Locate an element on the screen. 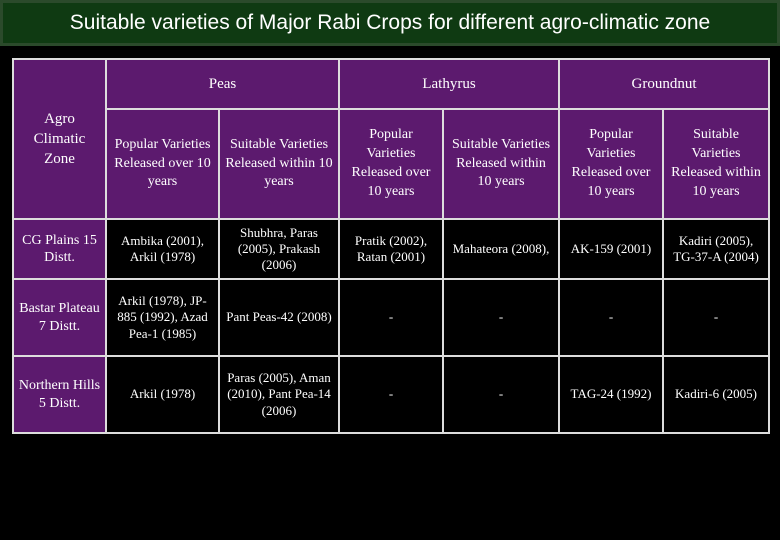 This screenshot has width=780, height=540. zone-cell: Bastar Plateau 7 Distt. is located at coordinates (59, 317).